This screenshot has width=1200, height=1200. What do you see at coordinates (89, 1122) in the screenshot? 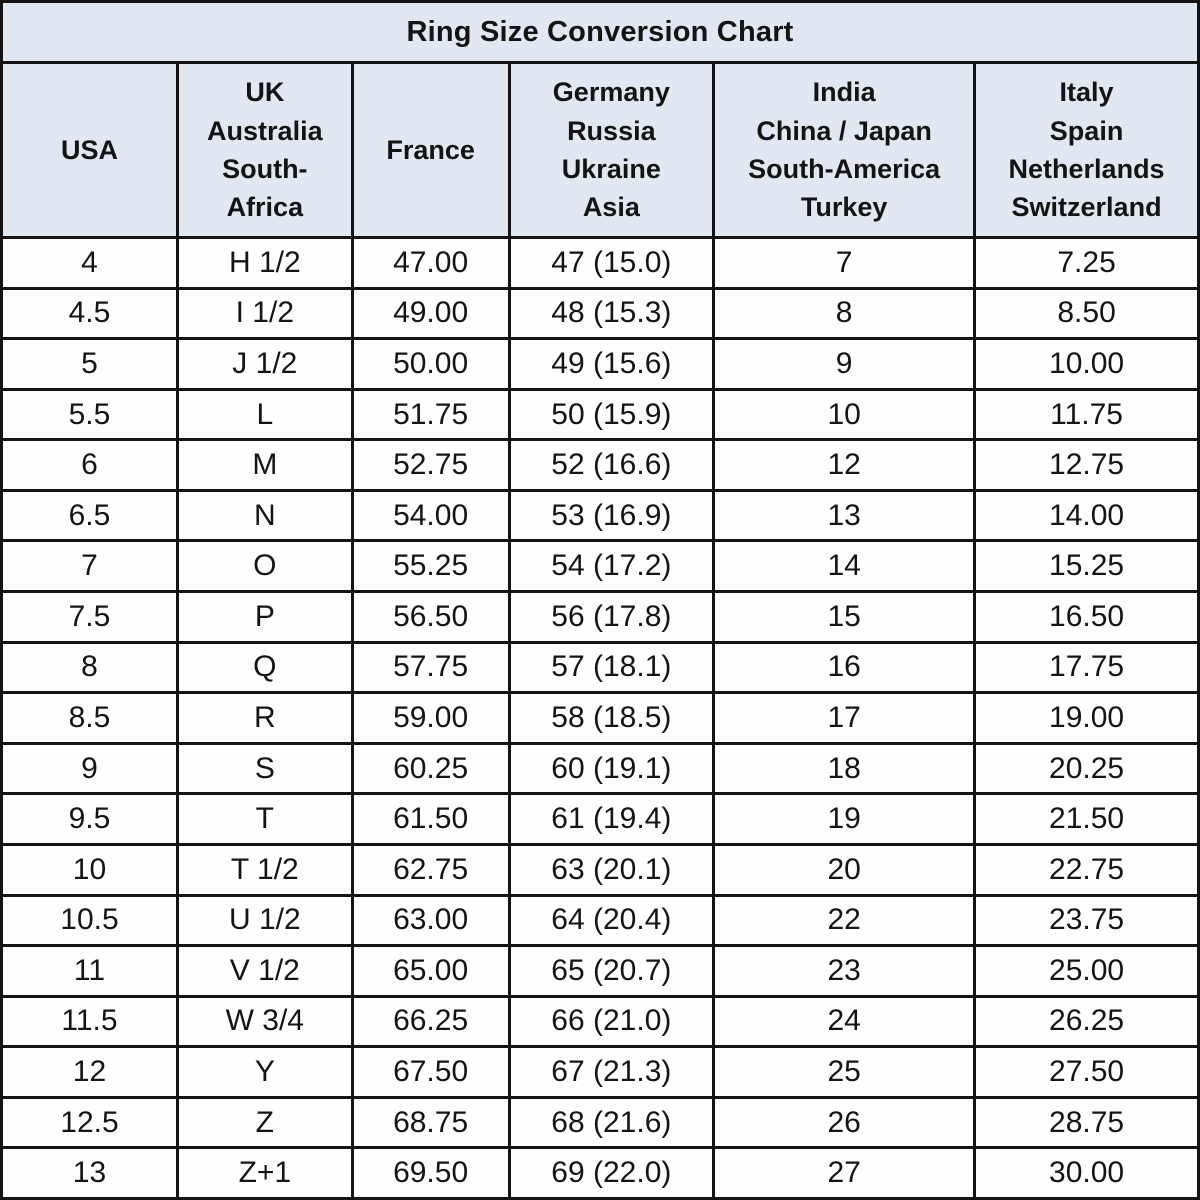
I see `table-cell: 12.5` at bounding box center [89, 1122].